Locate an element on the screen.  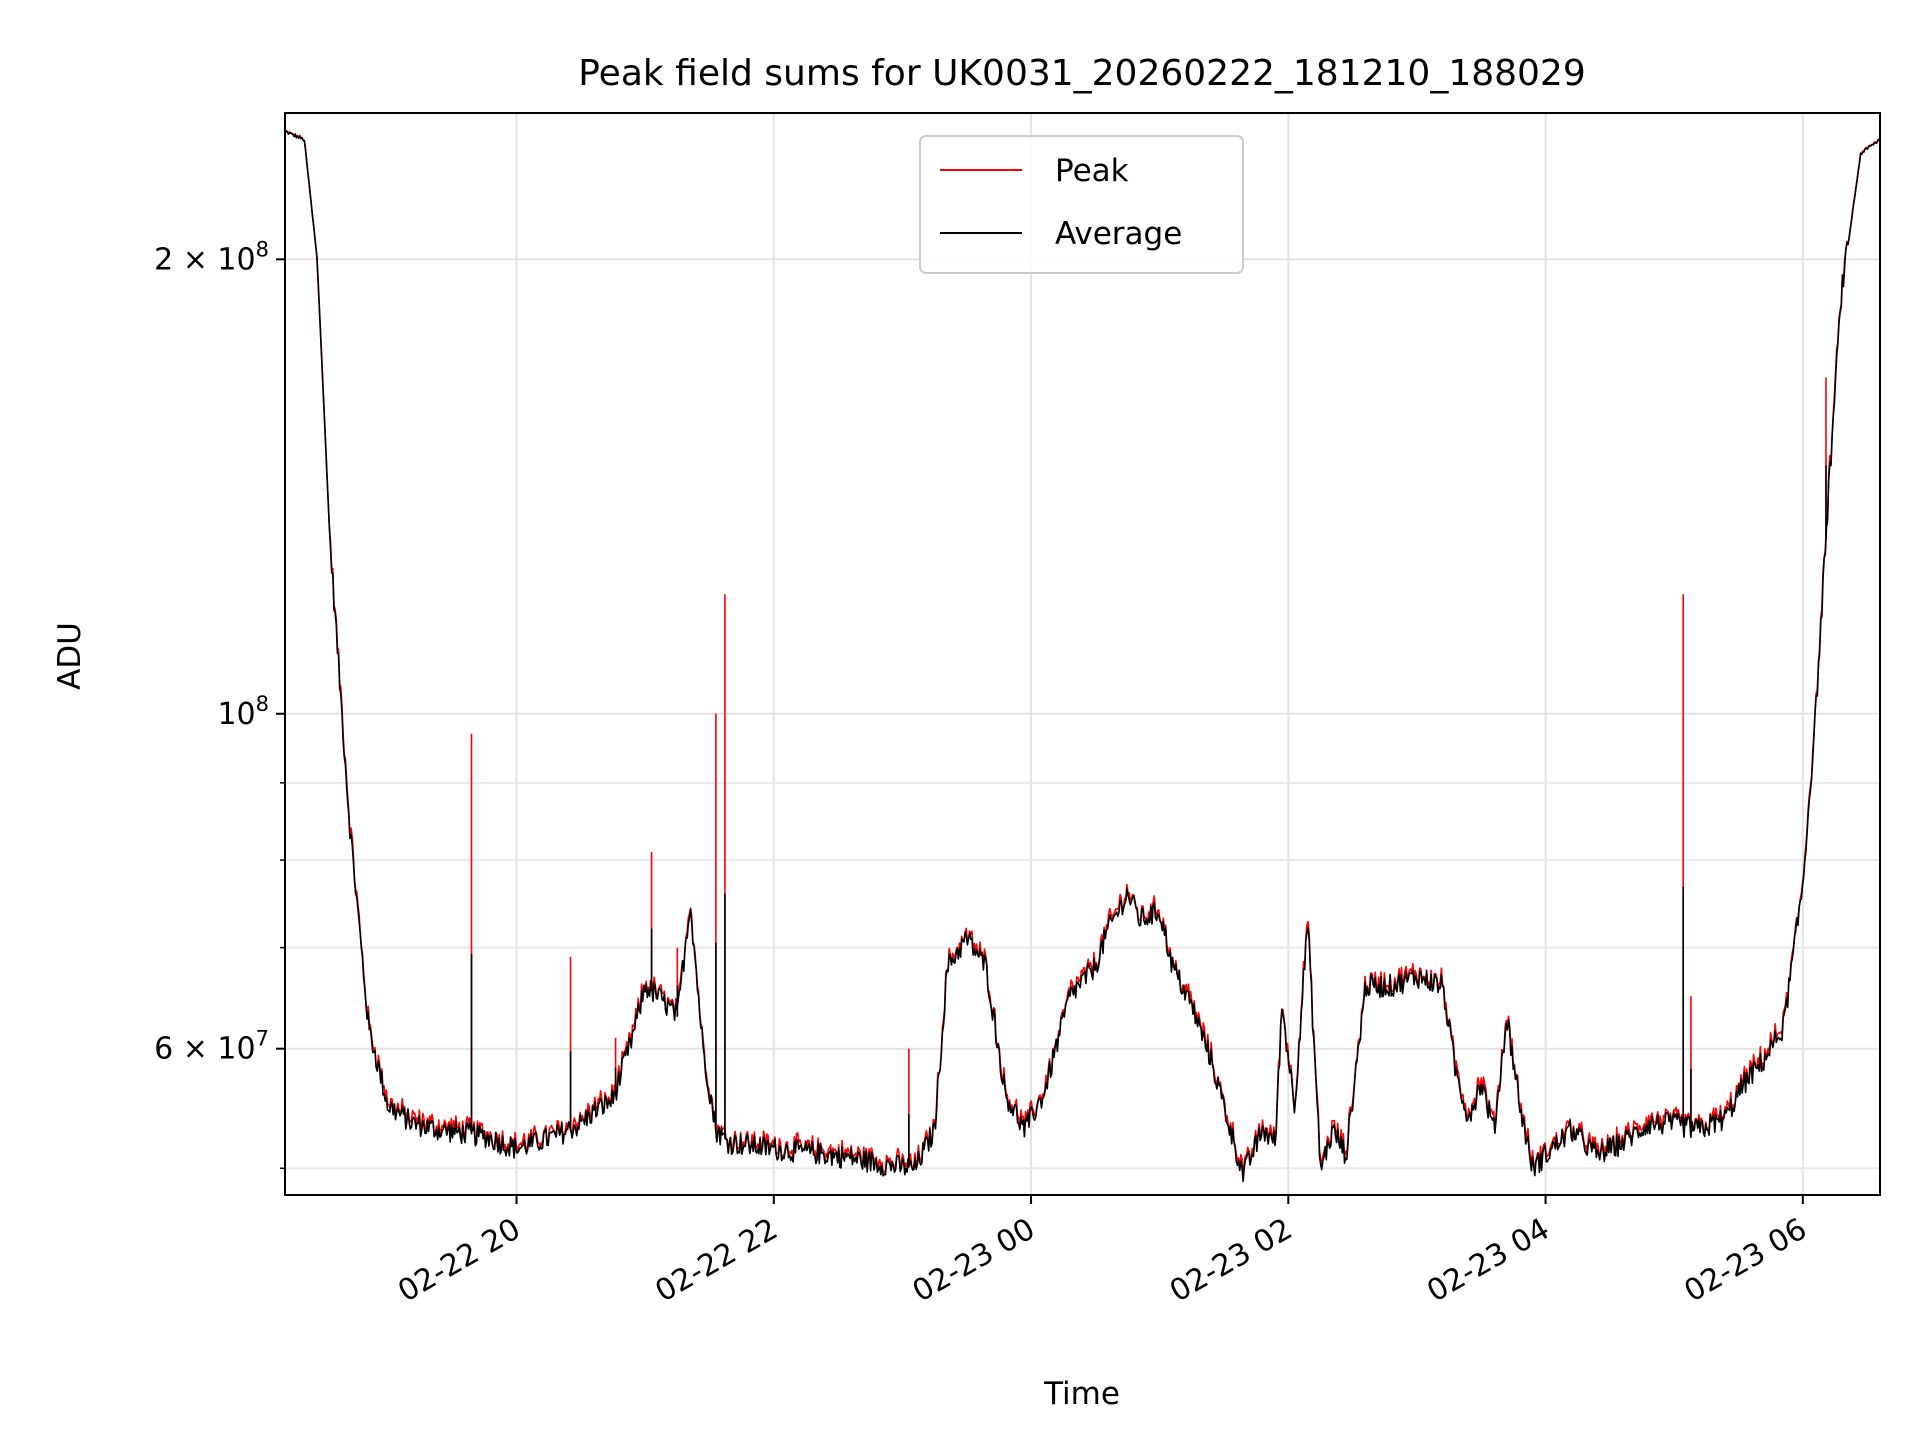
y-tick-label: 6 × 107 is located at coordinates (211, 1047).